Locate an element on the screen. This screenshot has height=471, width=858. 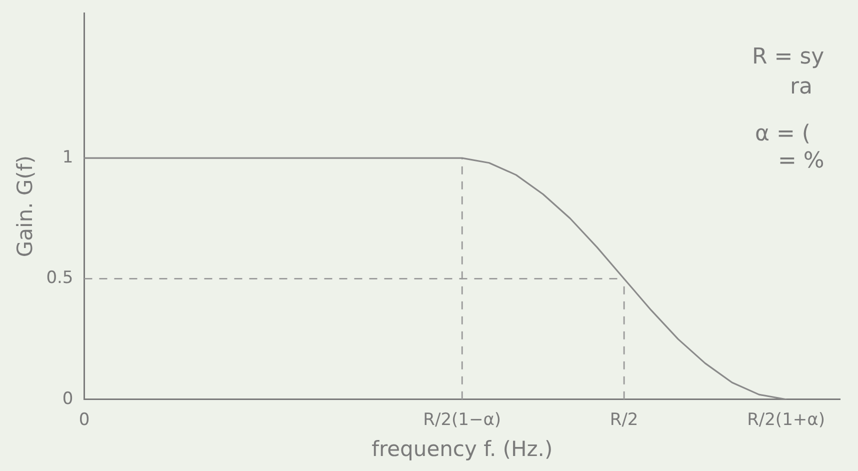
y-tick-label: 1 is located at coordinates (68, 157).